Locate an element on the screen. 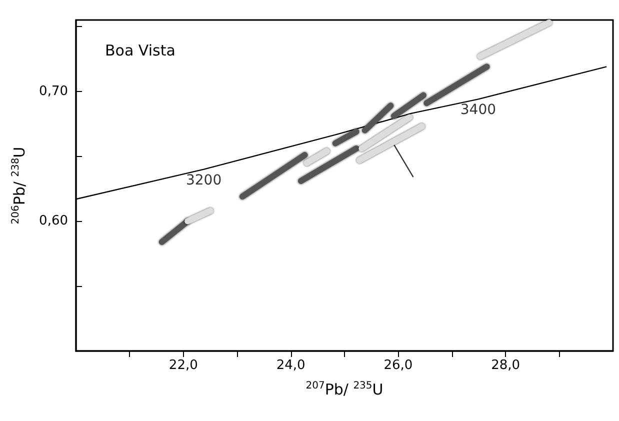 The width and height of the screenshot is (619, 421). annotation: 3400 is located at coordinates (478, 110).